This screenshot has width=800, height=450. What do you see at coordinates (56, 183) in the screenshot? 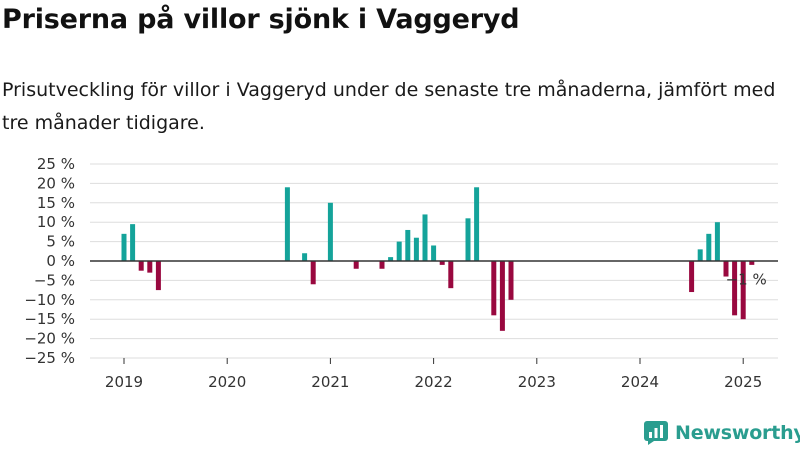
I see `y-tick-label: 20 %` at bounding box center [56, 183].